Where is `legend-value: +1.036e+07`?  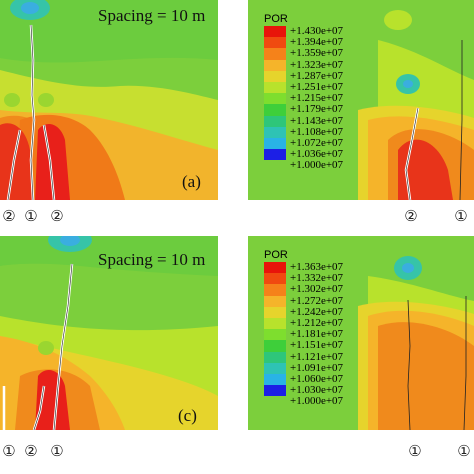
legend-value: +1.036e+07 is located at coordinates (317, 154).